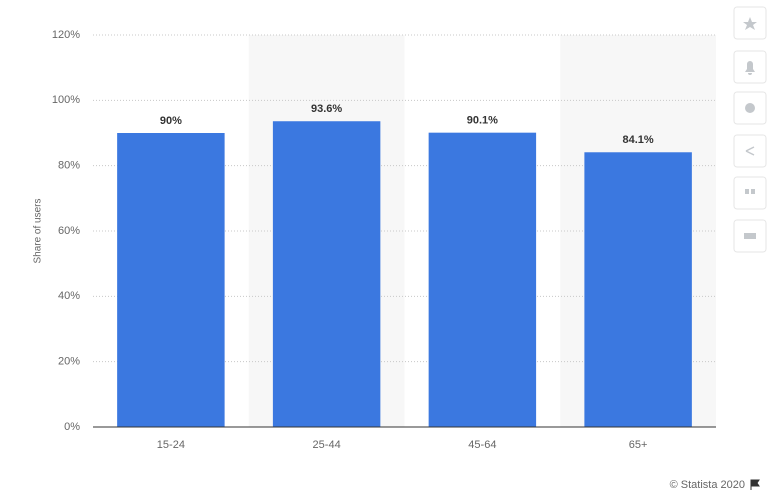  I want to click on y-tick-label: 100%, so click(66, 100).